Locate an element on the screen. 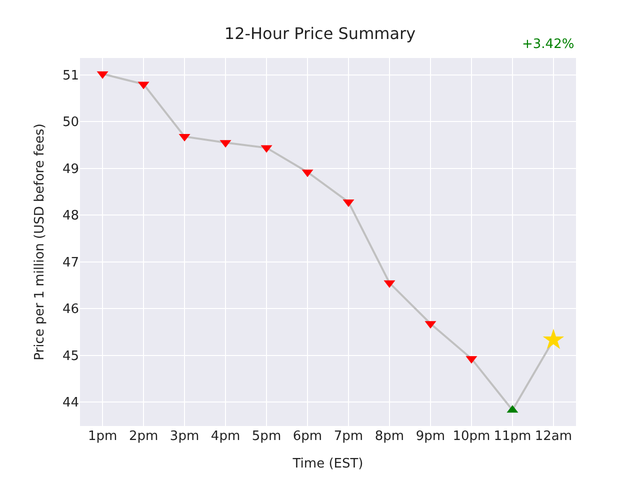  x-axis-title: Time (EST) is located at coordinates (328, 464).